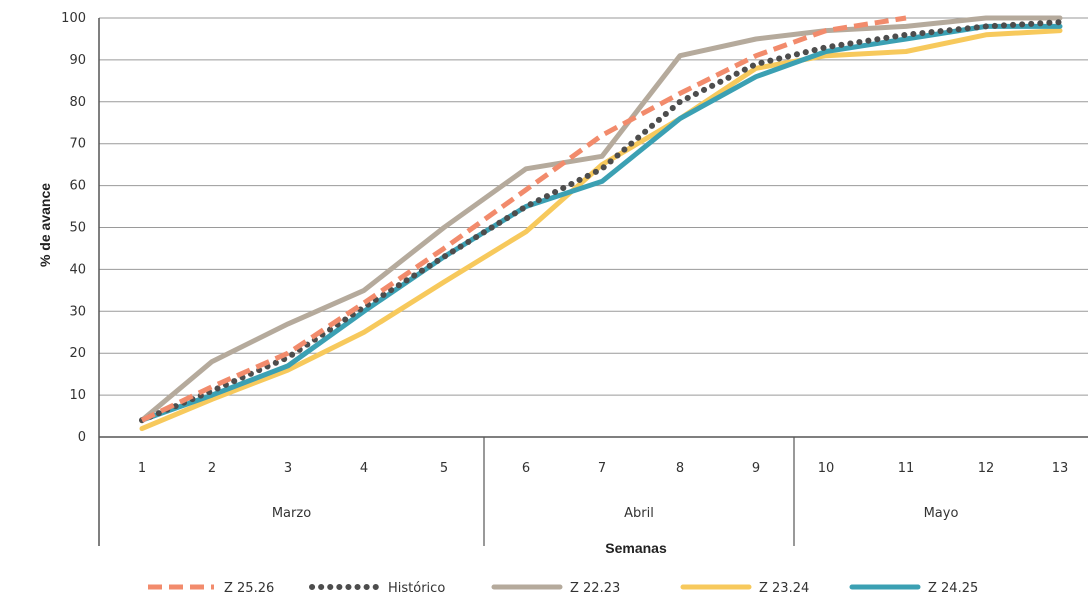 This screenshot has width=1088, height=598. I want to click on x-tick-label: 1, so click(142, 468).